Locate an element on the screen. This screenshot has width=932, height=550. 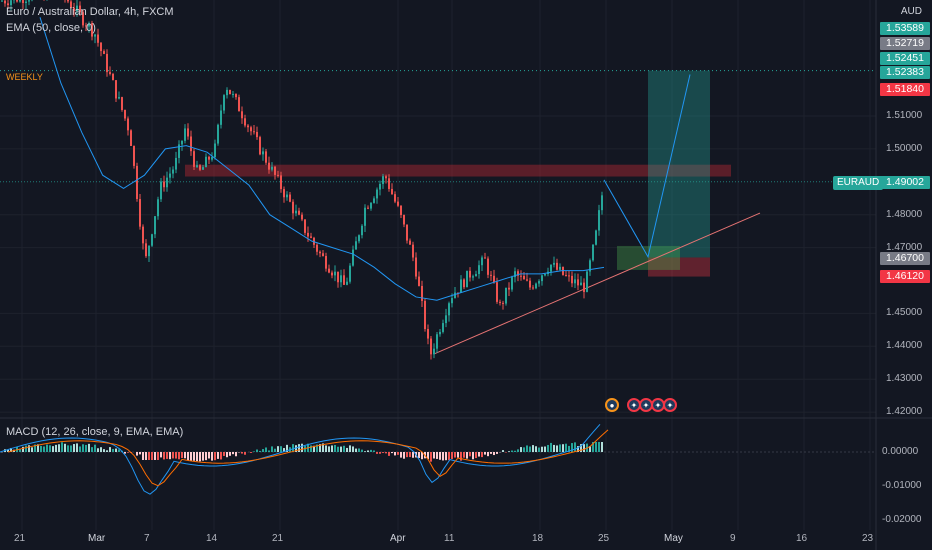
economic-events: ● ✦ ✦ ✦ ✦ is located at coordinates (641, 405).